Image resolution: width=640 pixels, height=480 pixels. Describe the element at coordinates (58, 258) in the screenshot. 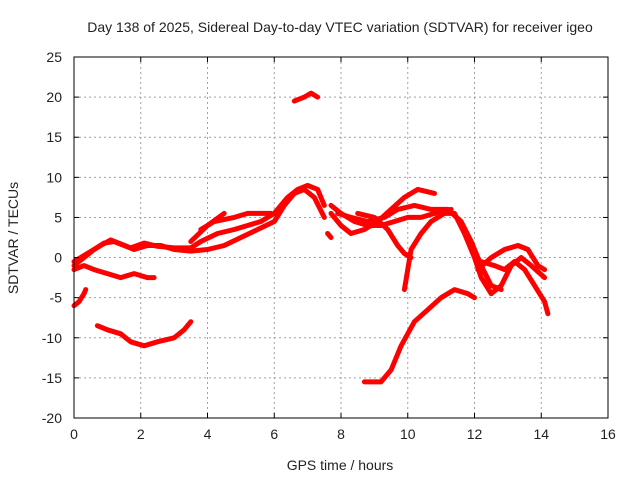

I see `y-tick-label: 0` at that location.